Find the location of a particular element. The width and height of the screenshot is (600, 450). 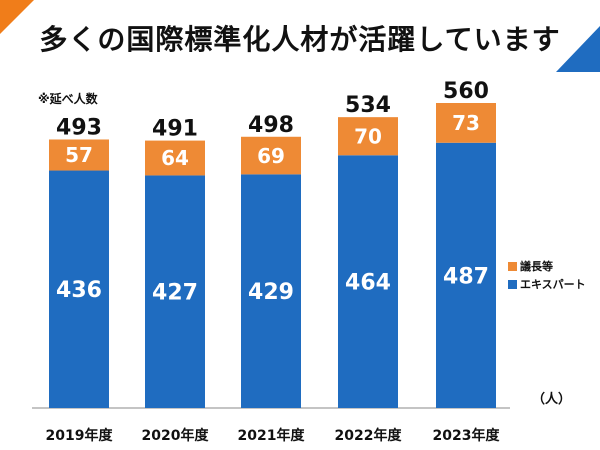

legend-chair: 議長等 is located at coordinates (530, 266).